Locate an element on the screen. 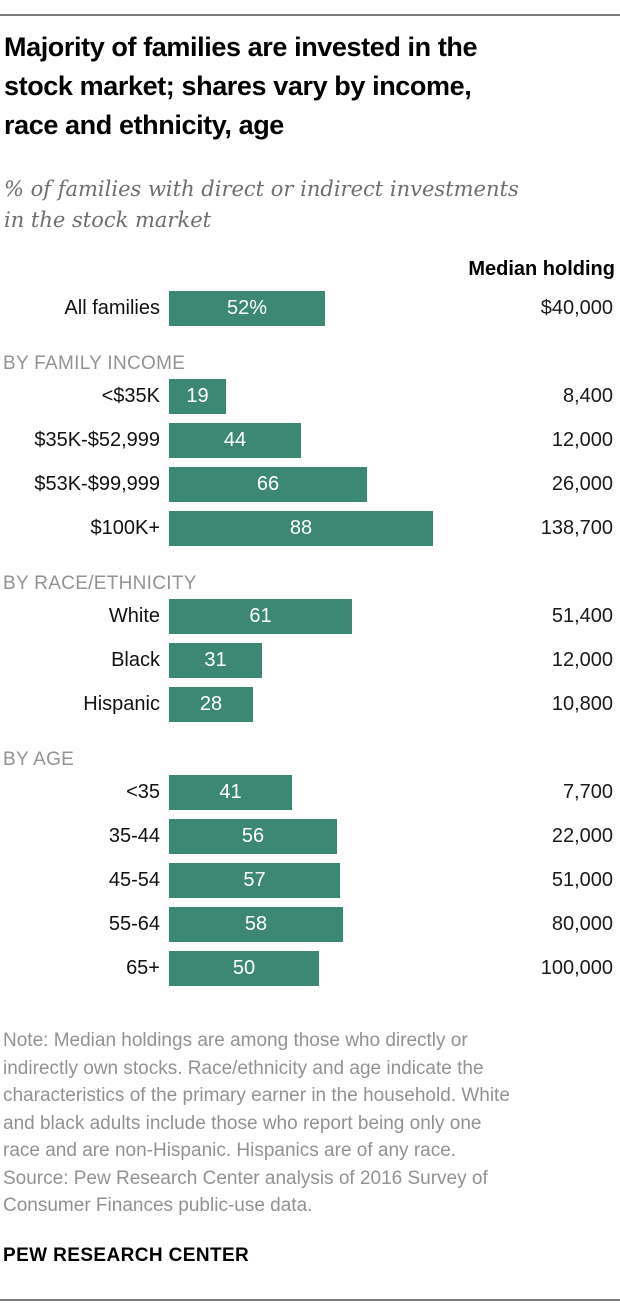  bar-value-label: 44 is located at coordinates (235, 440).